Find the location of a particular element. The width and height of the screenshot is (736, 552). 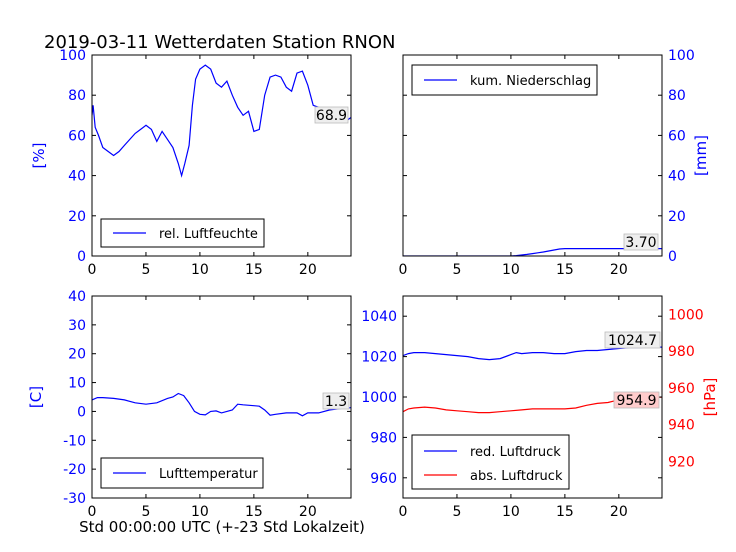

legend-label: rel. Luftfeuchte is located at coordinates (208, 234).